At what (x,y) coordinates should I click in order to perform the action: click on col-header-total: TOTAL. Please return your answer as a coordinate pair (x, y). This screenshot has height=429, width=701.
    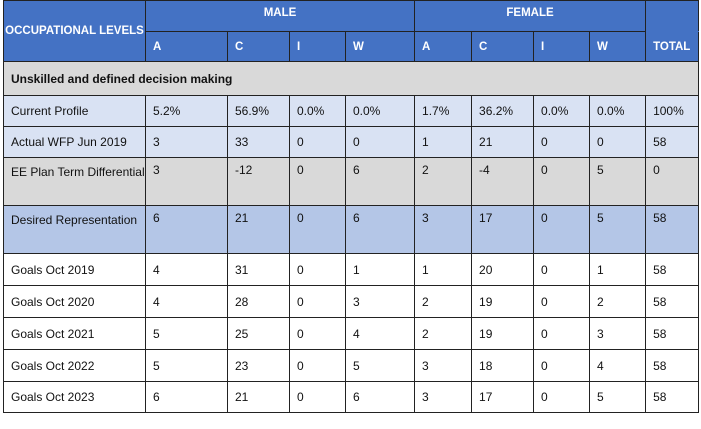
    Looking at the image, I should click on (672, 46).